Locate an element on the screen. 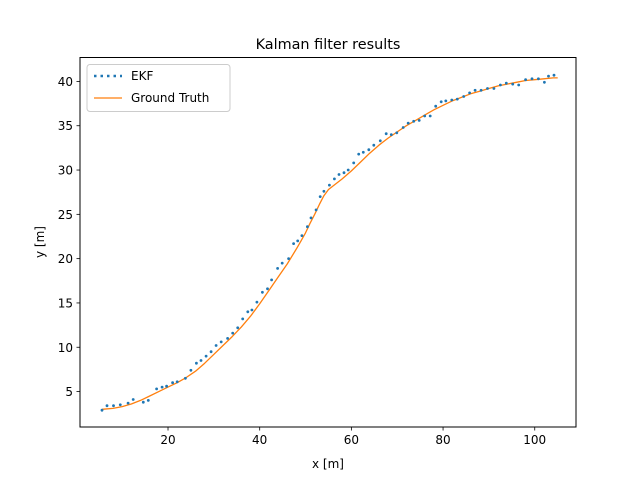  x-tick-label: 80 is located at coordinates (442, 440).